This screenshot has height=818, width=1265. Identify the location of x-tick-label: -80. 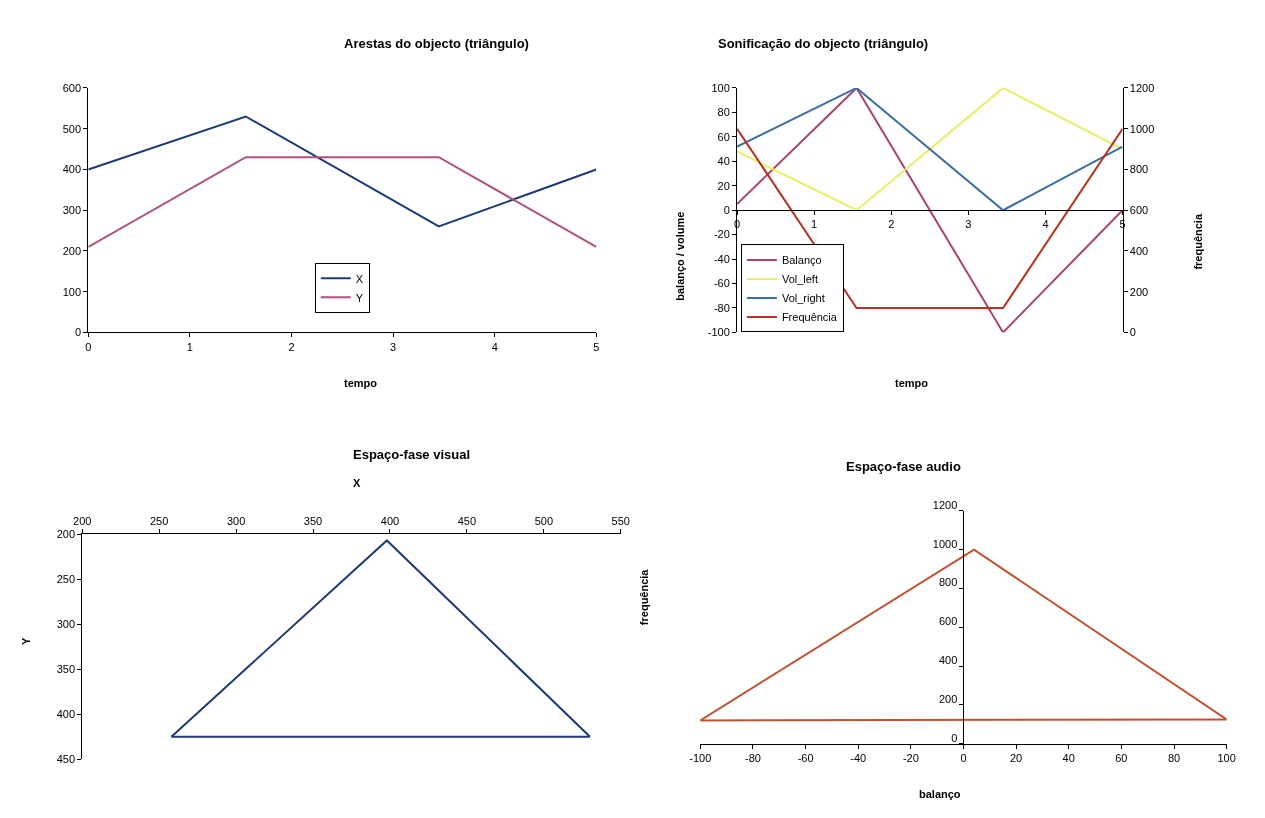
(753, 757).